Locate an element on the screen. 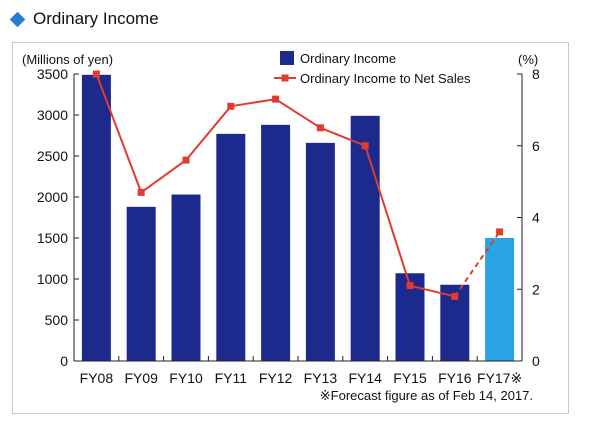  ratio-point-fy10 is located at coordinates (186, 160).